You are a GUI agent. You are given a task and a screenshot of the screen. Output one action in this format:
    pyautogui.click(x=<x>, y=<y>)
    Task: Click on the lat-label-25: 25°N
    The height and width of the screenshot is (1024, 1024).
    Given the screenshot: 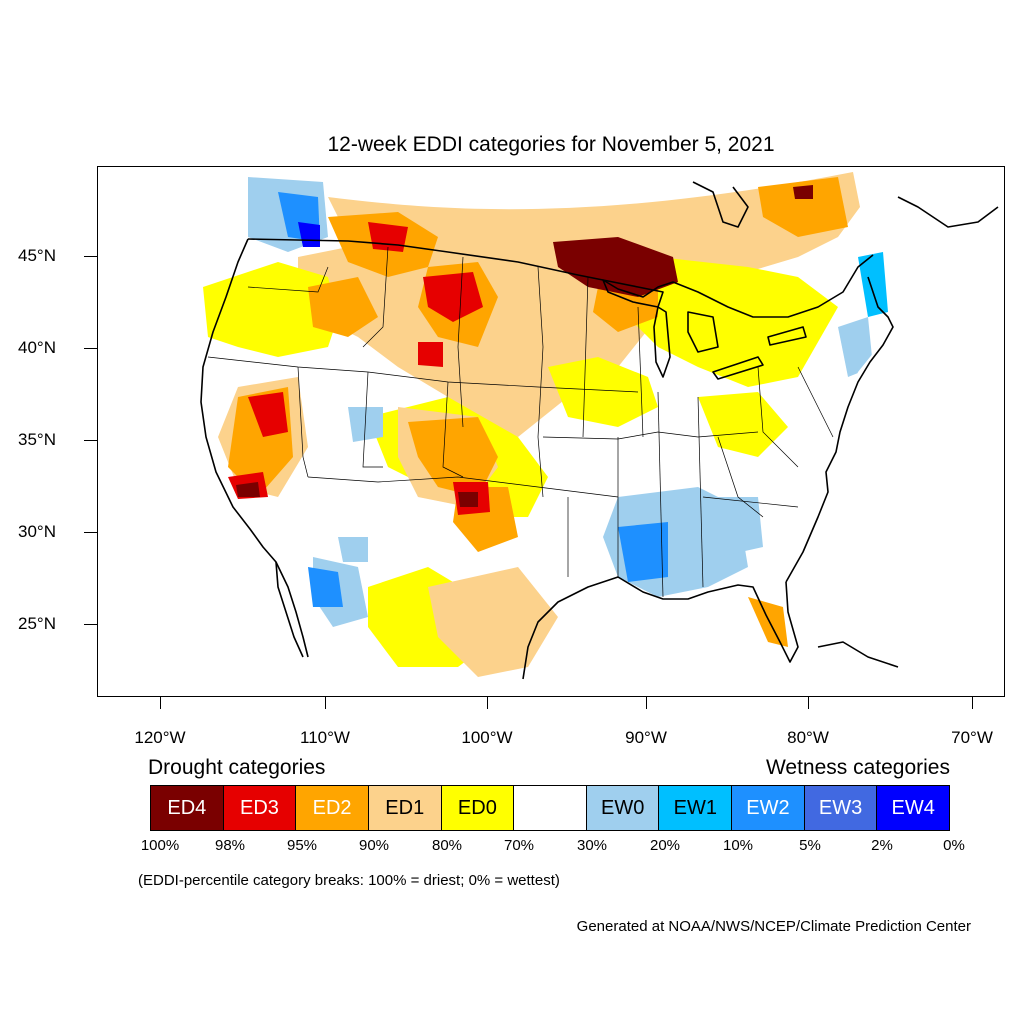 What is the action you would take?
    pyautogui.click(x=37, y=623)
    